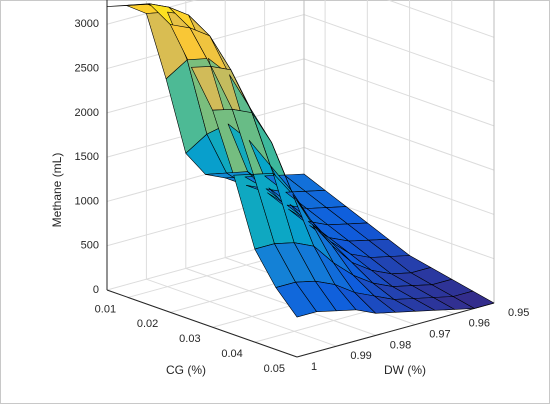  Describe the element at coordinates (105, 309) in the screenshot. I see `x-tick-label: 0.01` at that location.